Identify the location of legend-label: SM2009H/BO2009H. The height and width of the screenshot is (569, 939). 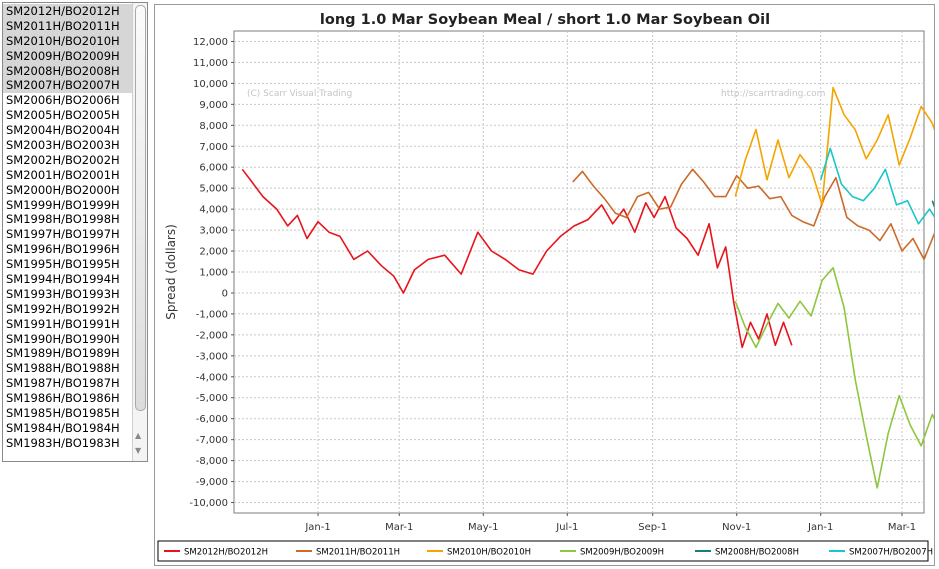
(622, 553).